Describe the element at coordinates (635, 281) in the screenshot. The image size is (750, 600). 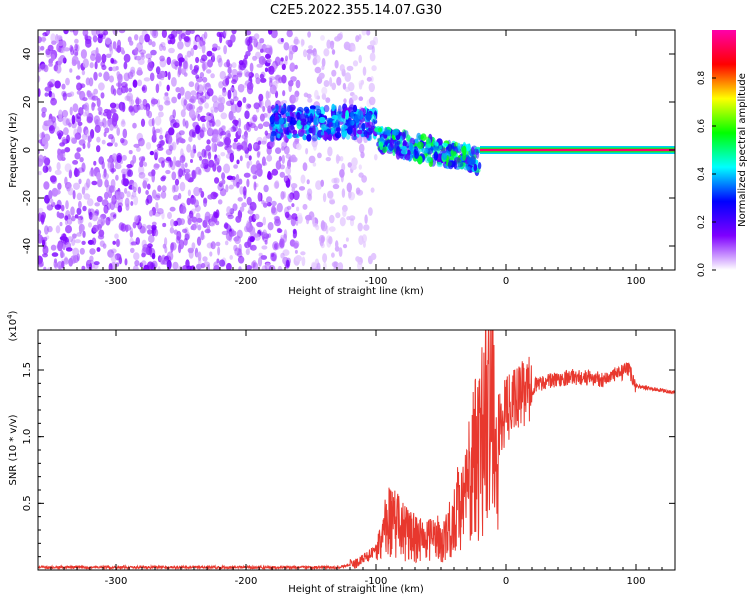
I see `spectrogram-x-tick-label: 100` at that location.